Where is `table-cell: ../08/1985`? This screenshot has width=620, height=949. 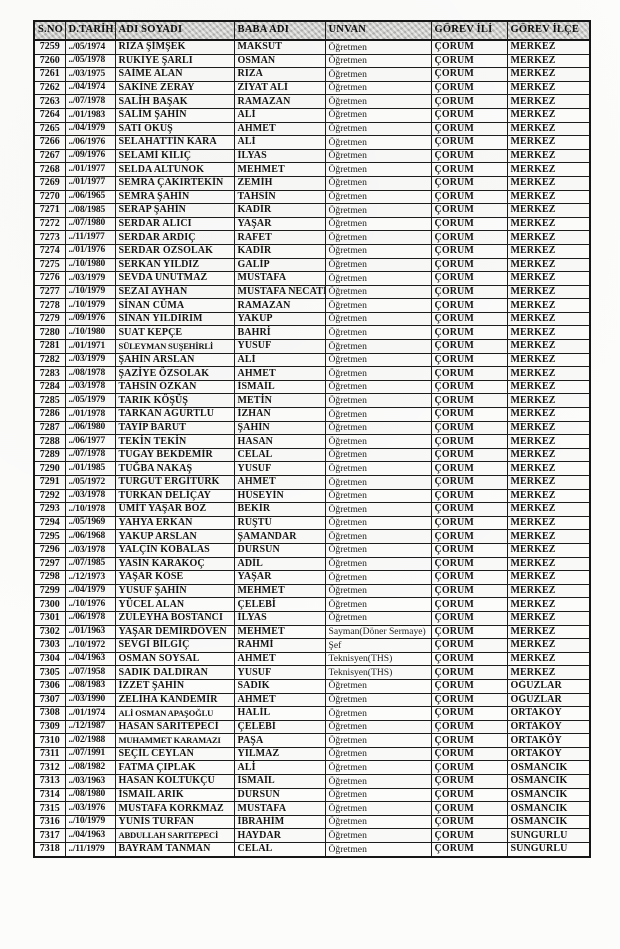
table-cell: ../08/1985 is located at coordinates (90, 210).